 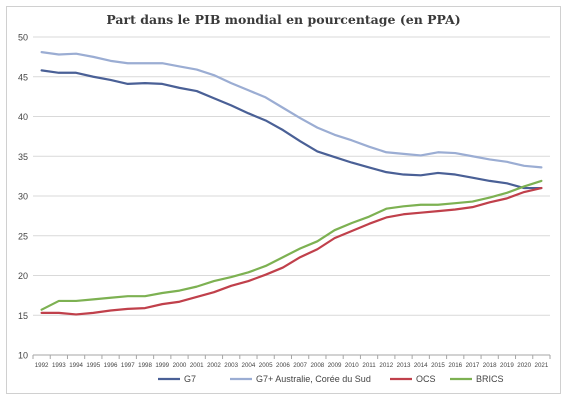 What do you see at coordinates (214, 365) in the screenshot?
I see `x-tick-label-2002: 2002` at bounding box center [214, 365].